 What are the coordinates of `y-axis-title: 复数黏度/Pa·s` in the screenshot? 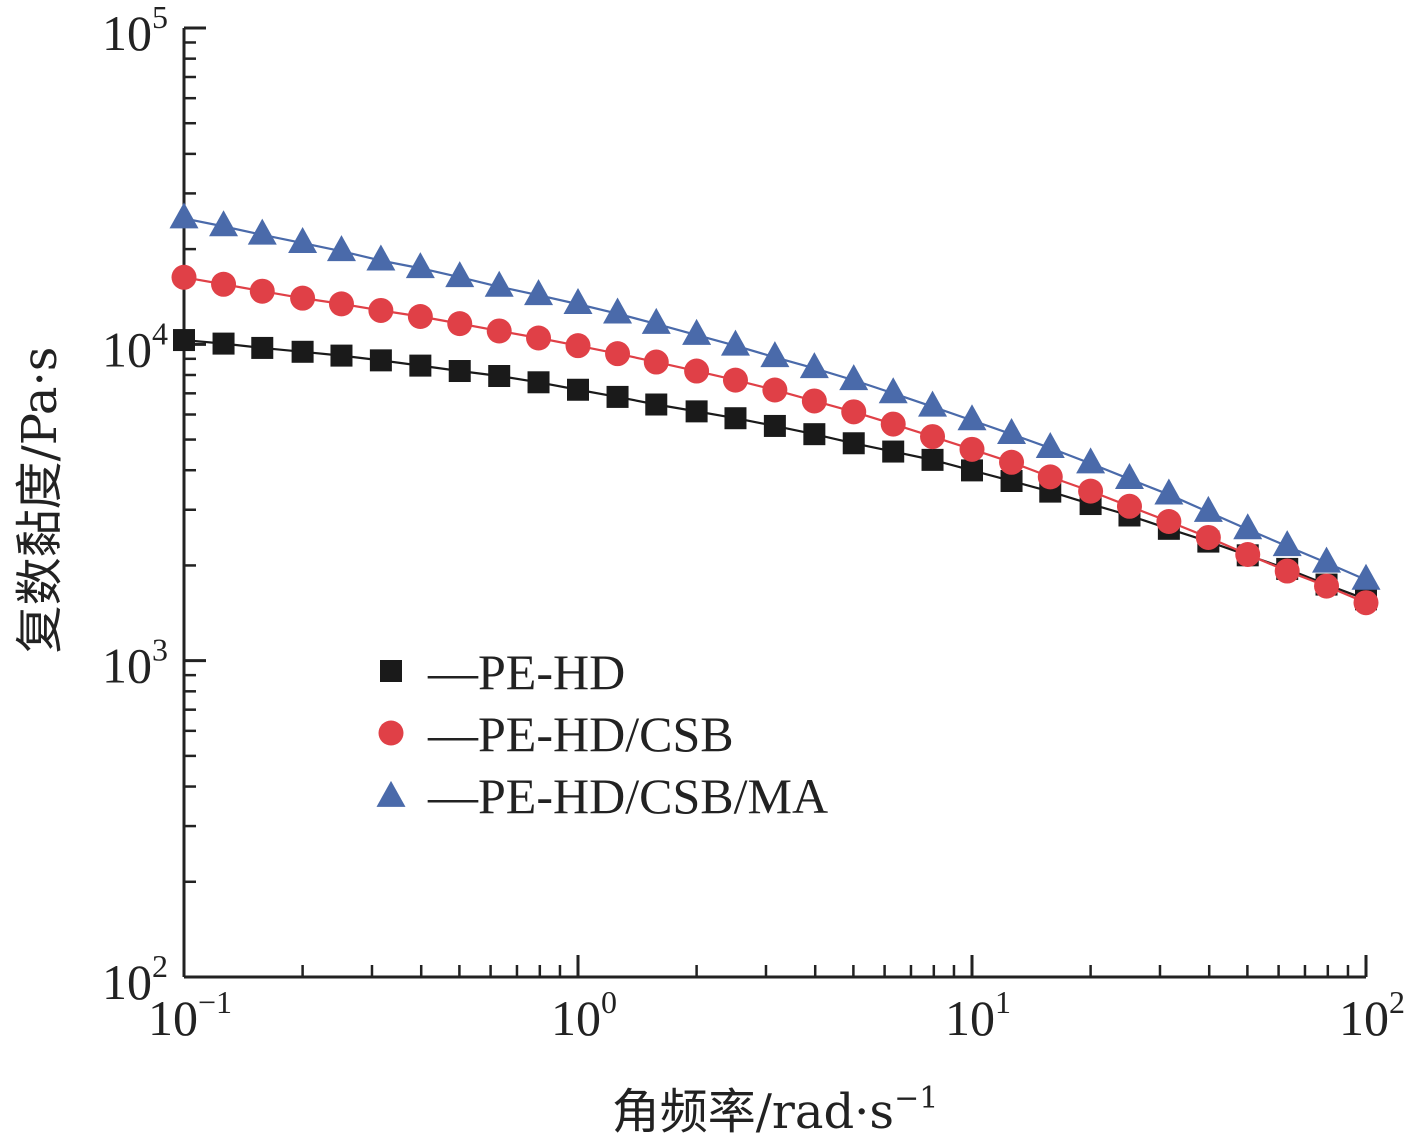 It's located at (40, 500).